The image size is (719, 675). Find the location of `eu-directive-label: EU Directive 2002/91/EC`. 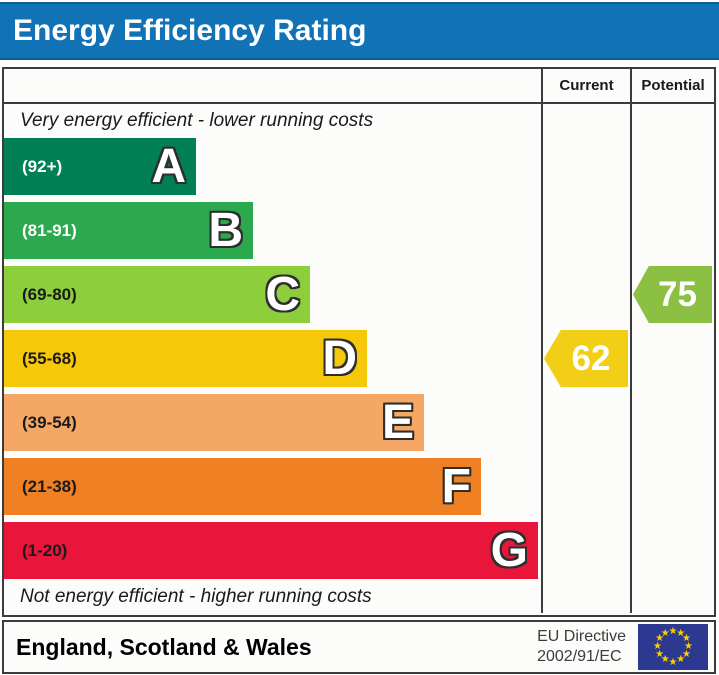

eu-directive-label: EU Directive 2002/91/EC is located at coordinates (581, 647).